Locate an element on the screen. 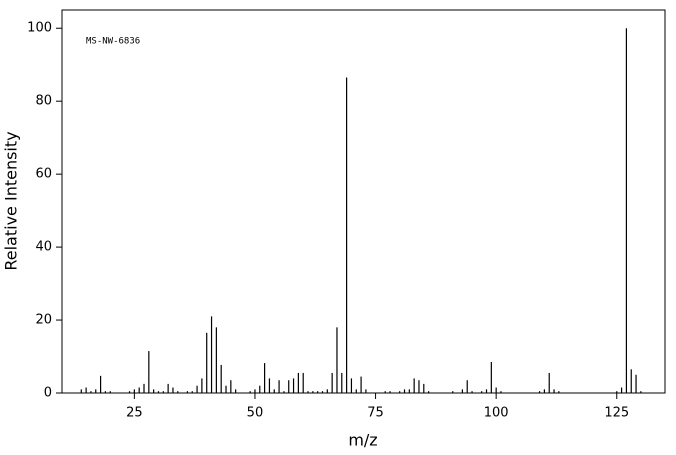 This screenshot has height=455, width=676. y-tick-label: 40 is located at coordinates (43, 247).